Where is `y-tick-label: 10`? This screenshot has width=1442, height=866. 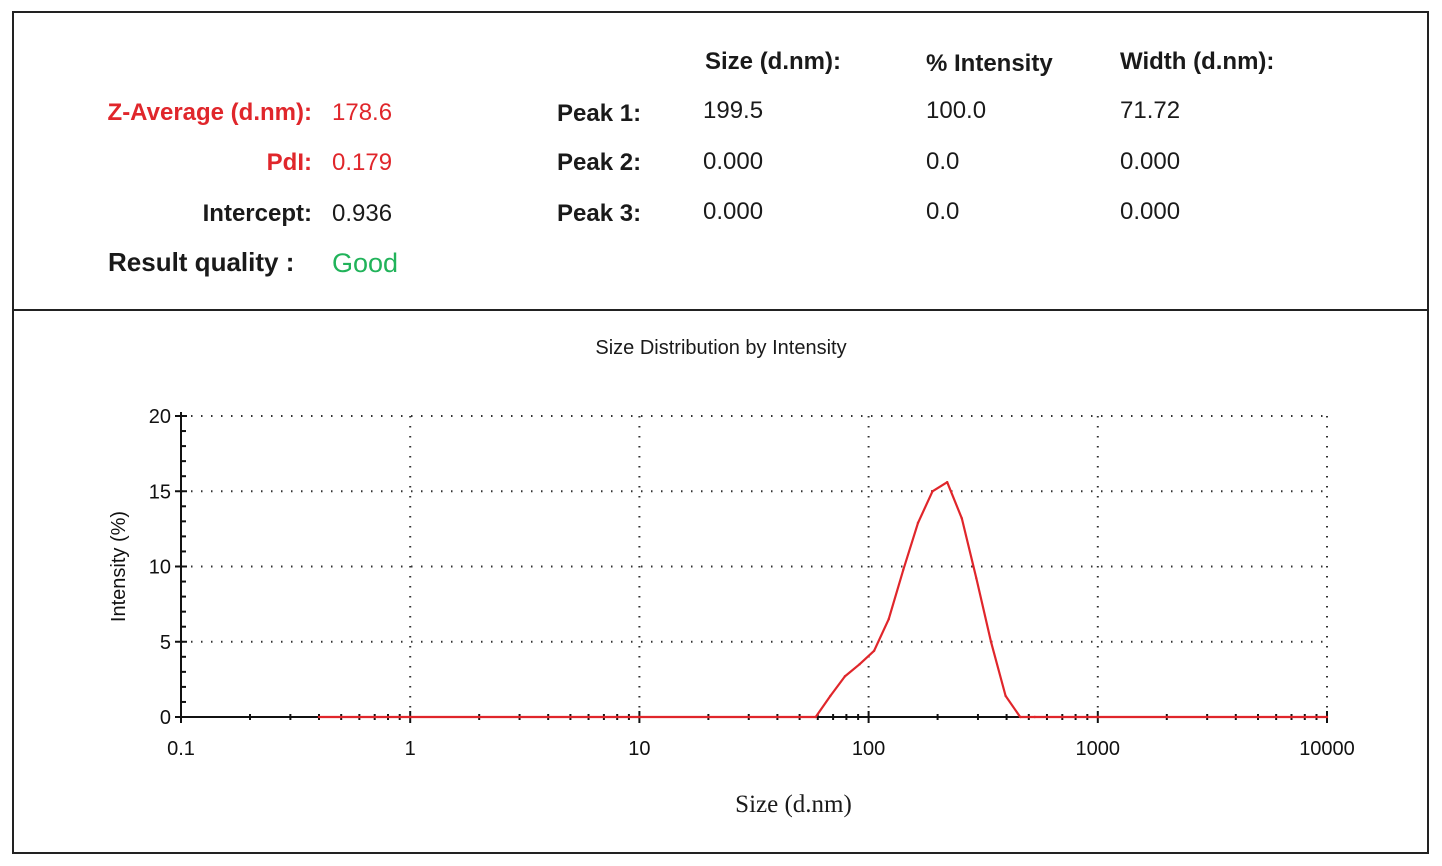
y-tick-label: 10 is located at coordinates (160, 568).